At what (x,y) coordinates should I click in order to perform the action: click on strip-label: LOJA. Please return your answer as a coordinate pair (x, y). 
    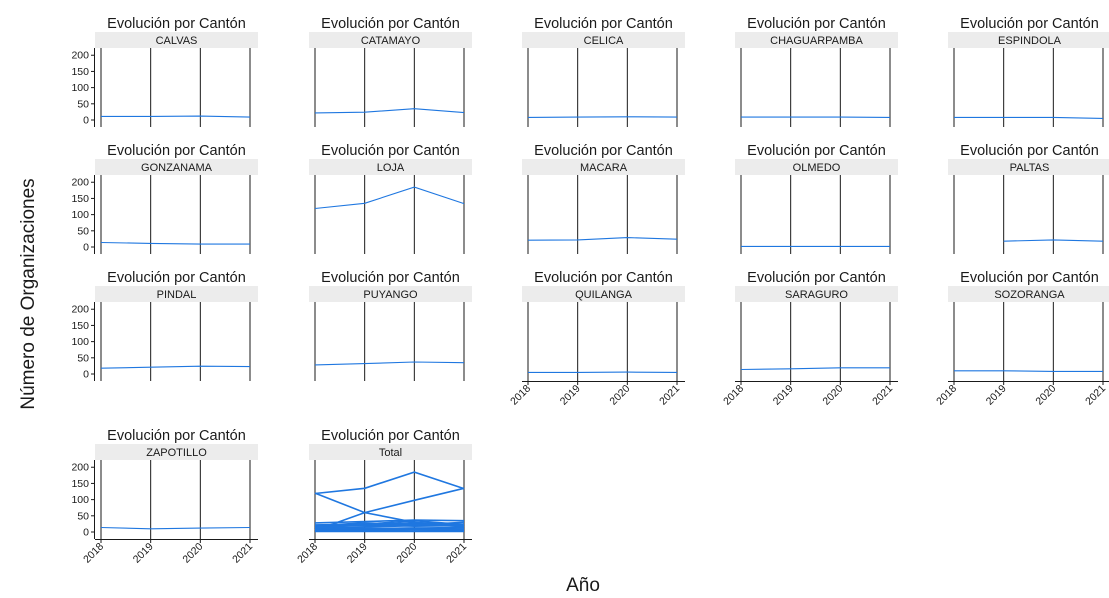
    Looking at the image, I should click on (391, 168).